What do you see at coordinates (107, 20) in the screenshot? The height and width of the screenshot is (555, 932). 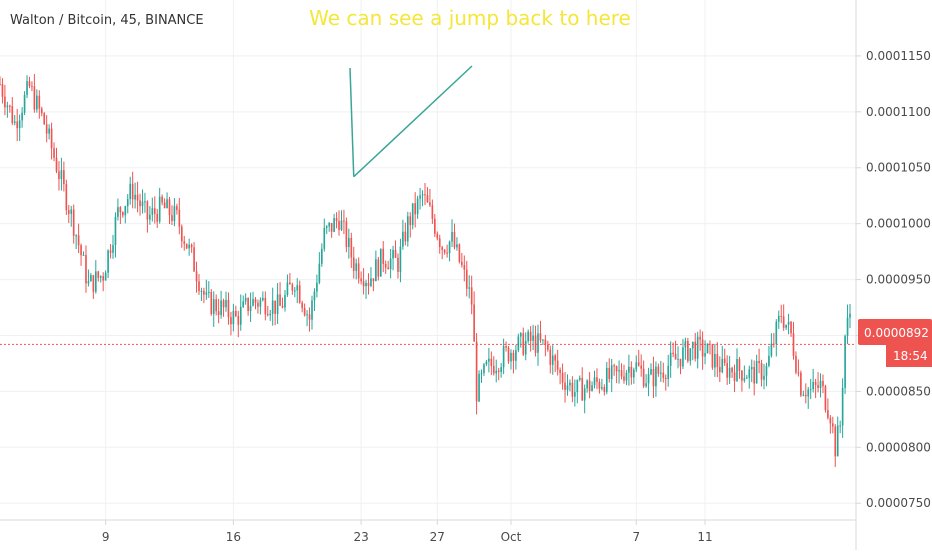 I see `symbol-title: Walton / Bitcoin, 45, BINANCE` at bounding box center [107, 20].